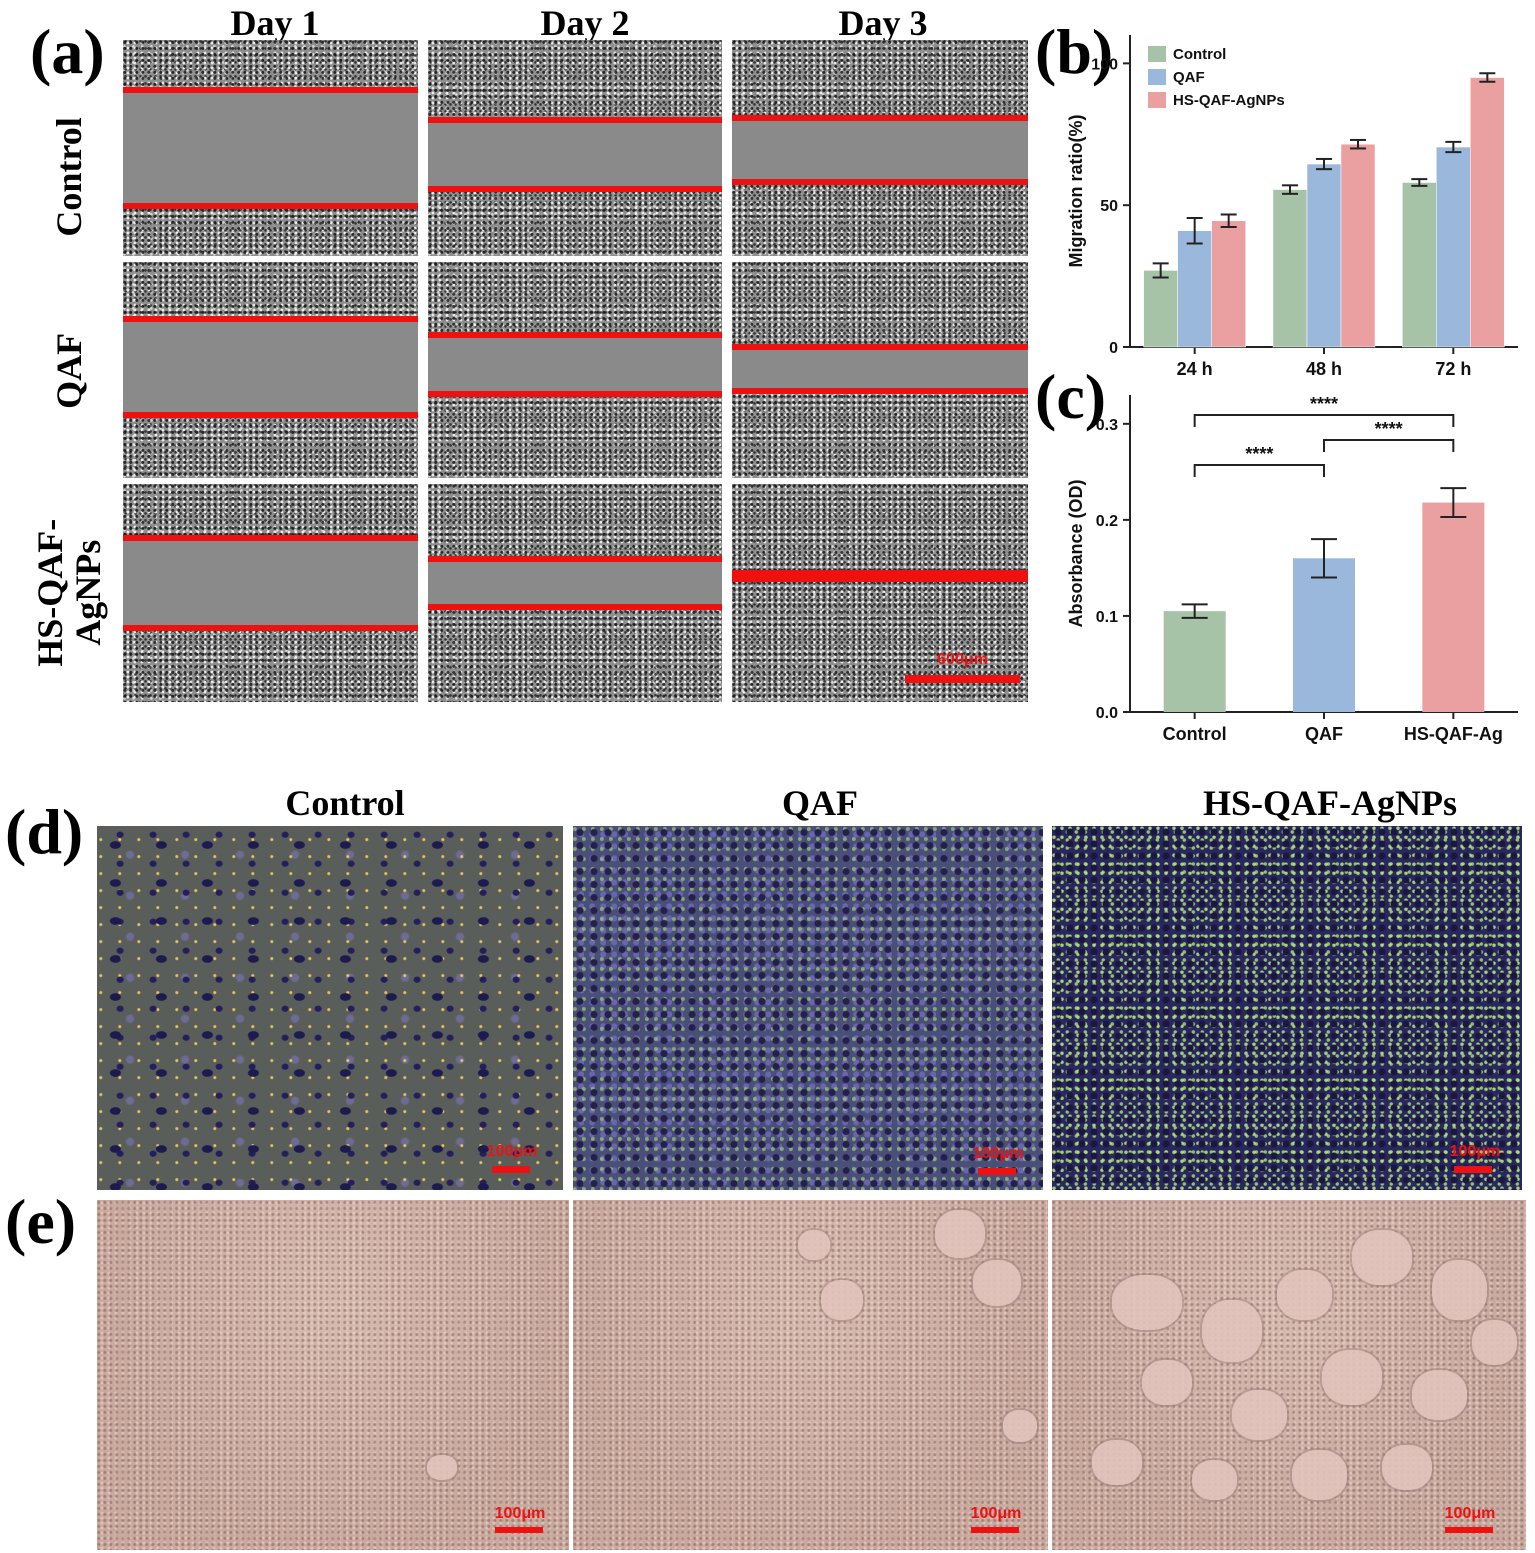 The height and width of the screenshot is (1553, 1535). Describe the element at coordinates (1229, 100) in the screenshot. I see `legend-label: HS-QAF-AgNPs` at that location.